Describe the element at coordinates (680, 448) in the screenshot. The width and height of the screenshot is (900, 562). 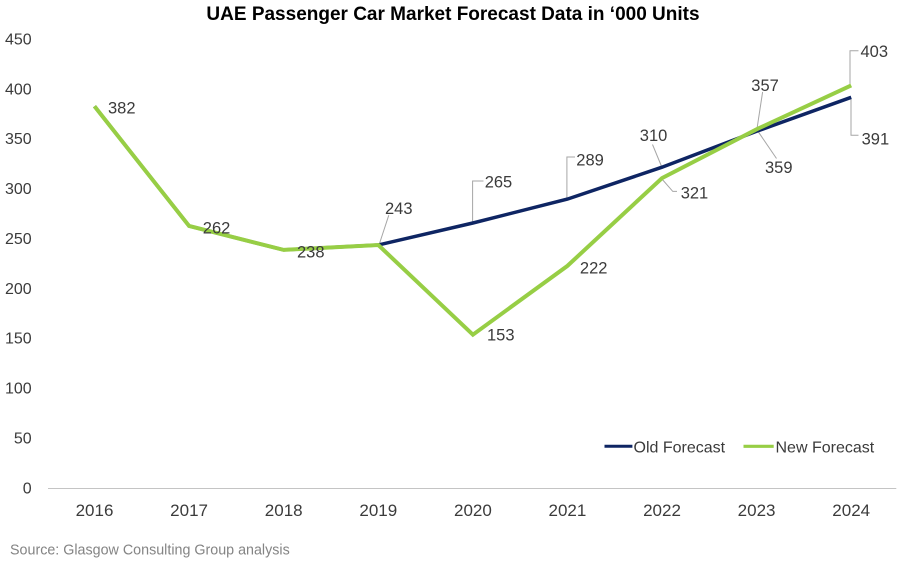
I see `svg-text: Old Forecast` at that location.